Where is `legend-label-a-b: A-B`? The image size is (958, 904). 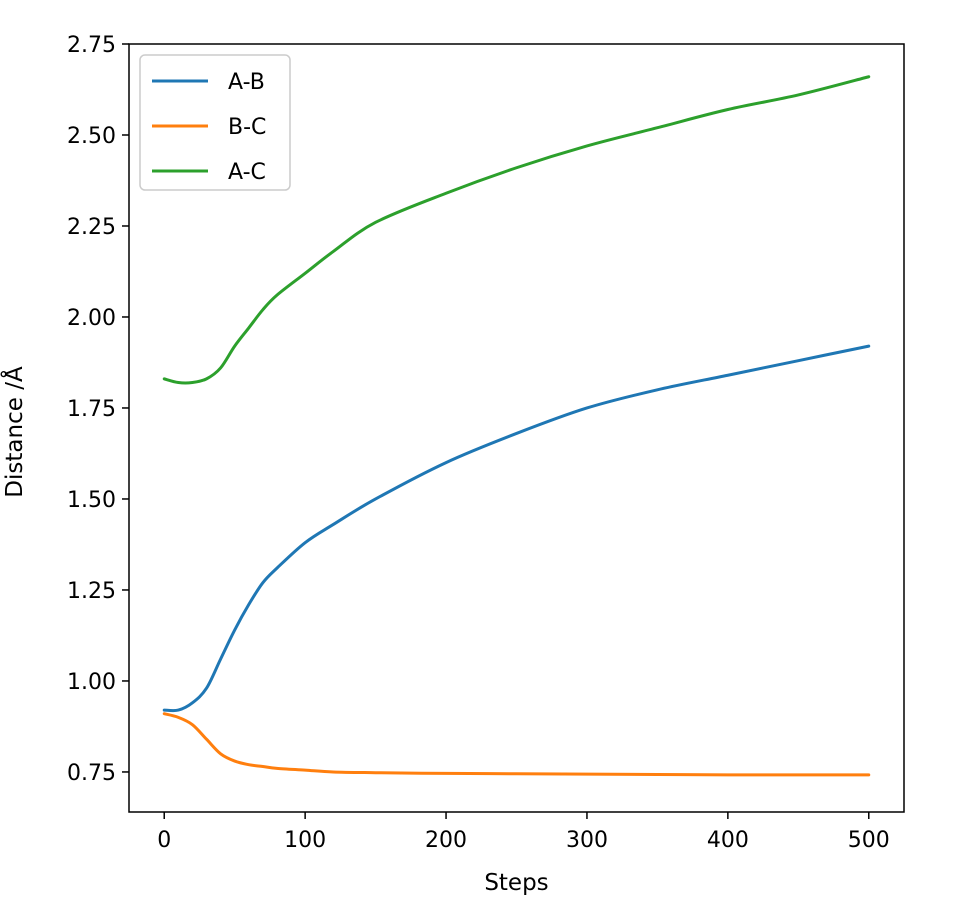
legend-label-a-b: A-B is located at coordinates (246, 82).